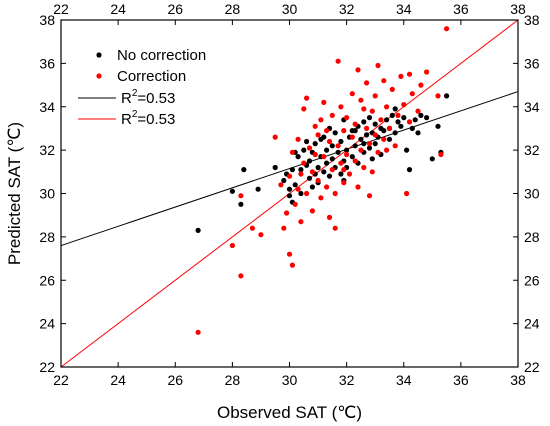 The image size is (550, 426). What do you see at coordinates (47, 367) in the screenshot?
I see `y-tick-label-left: 22` at bounding box center [47, 367].